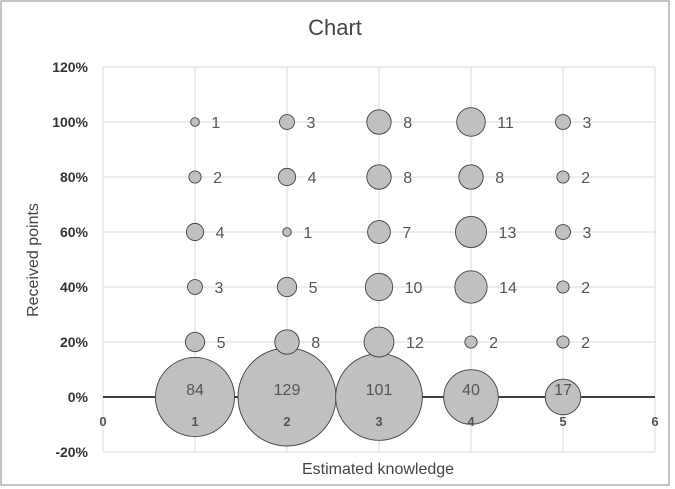 The image size is (675, 489). I want to click on x-axis-title: Estimated knowledge, so click(378, 469).